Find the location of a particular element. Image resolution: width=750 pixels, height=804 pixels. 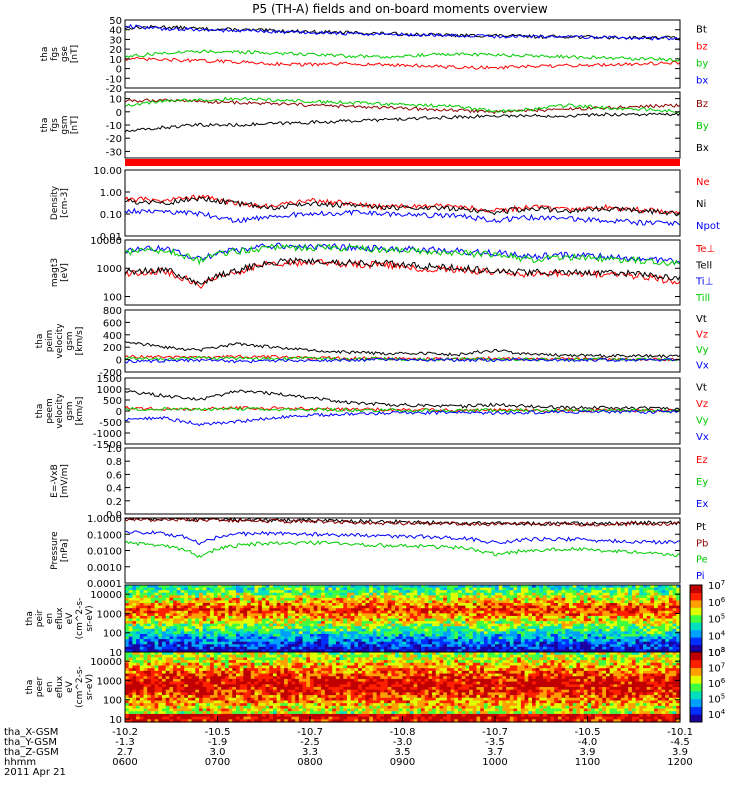

series-line-bz is located at coordinates (402, 64).